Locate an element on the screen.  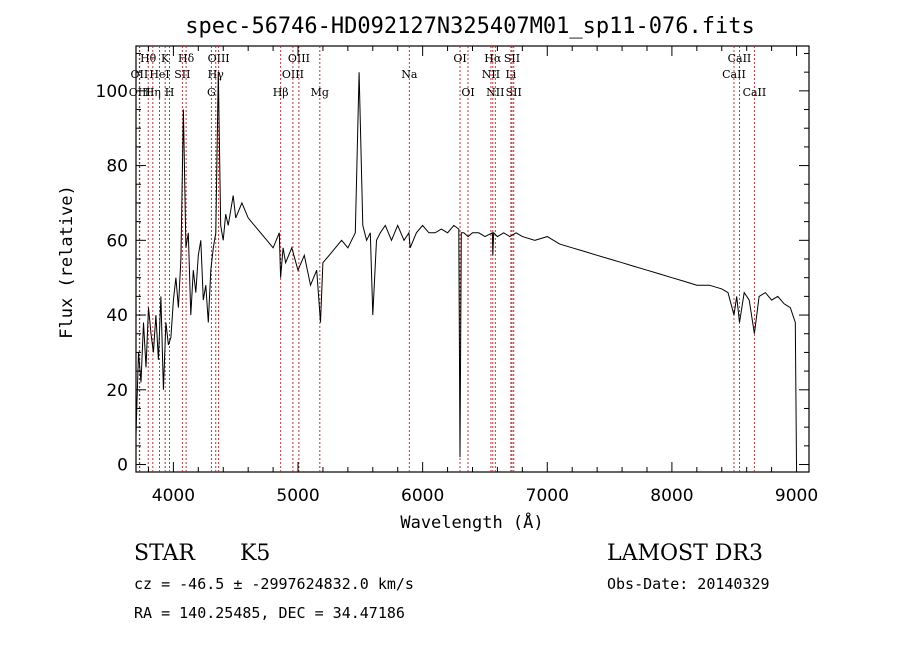
y-axis-label: Flux (relative) is located at coordinates (67, 262).